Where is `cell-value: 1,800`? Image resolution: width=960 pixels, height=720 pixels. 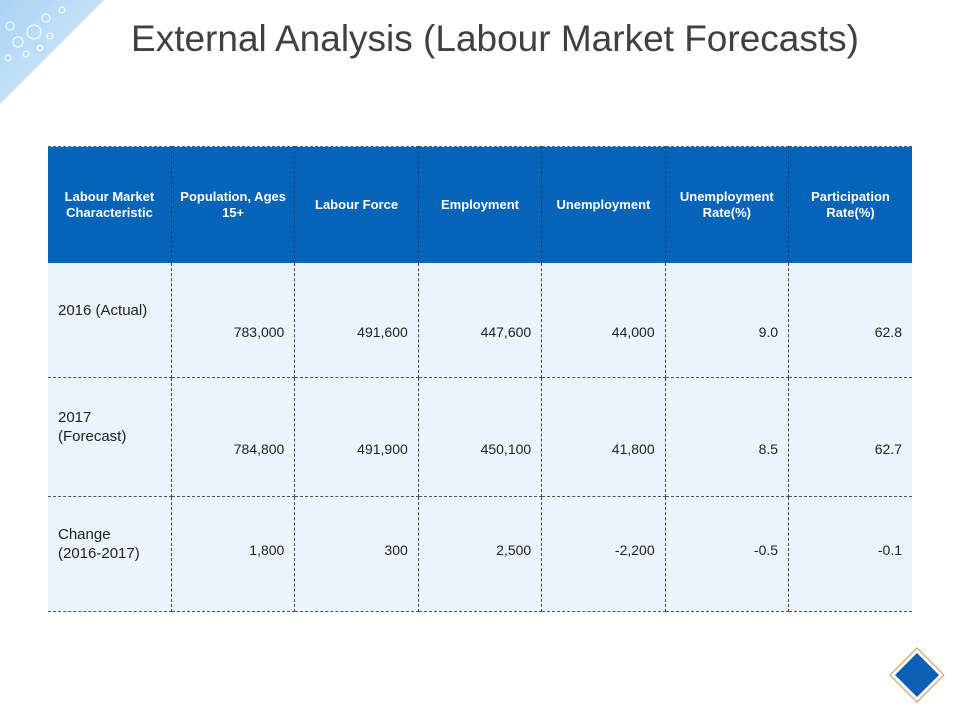
cell-value: 1,800 is located at coordinates (267, 550).